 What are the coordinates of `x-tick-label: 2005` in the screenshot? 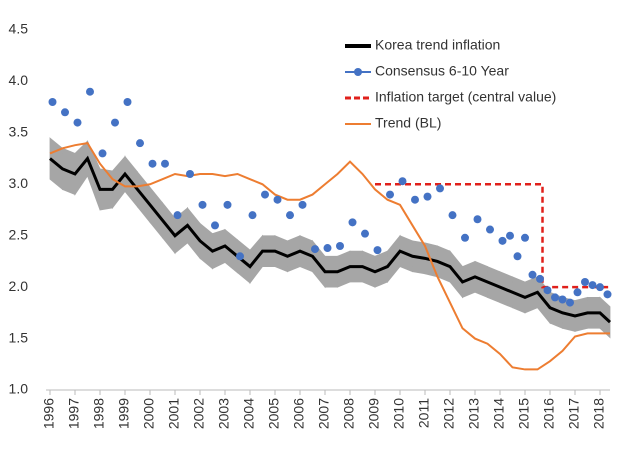 It's located at (274, 413).